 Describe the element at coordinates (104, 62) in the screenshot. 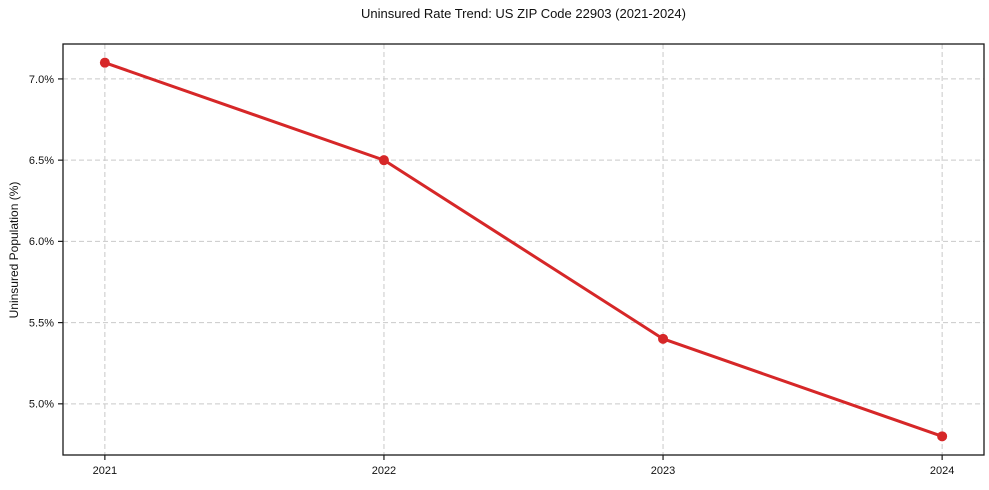

I see `data-point-2021` at that location.